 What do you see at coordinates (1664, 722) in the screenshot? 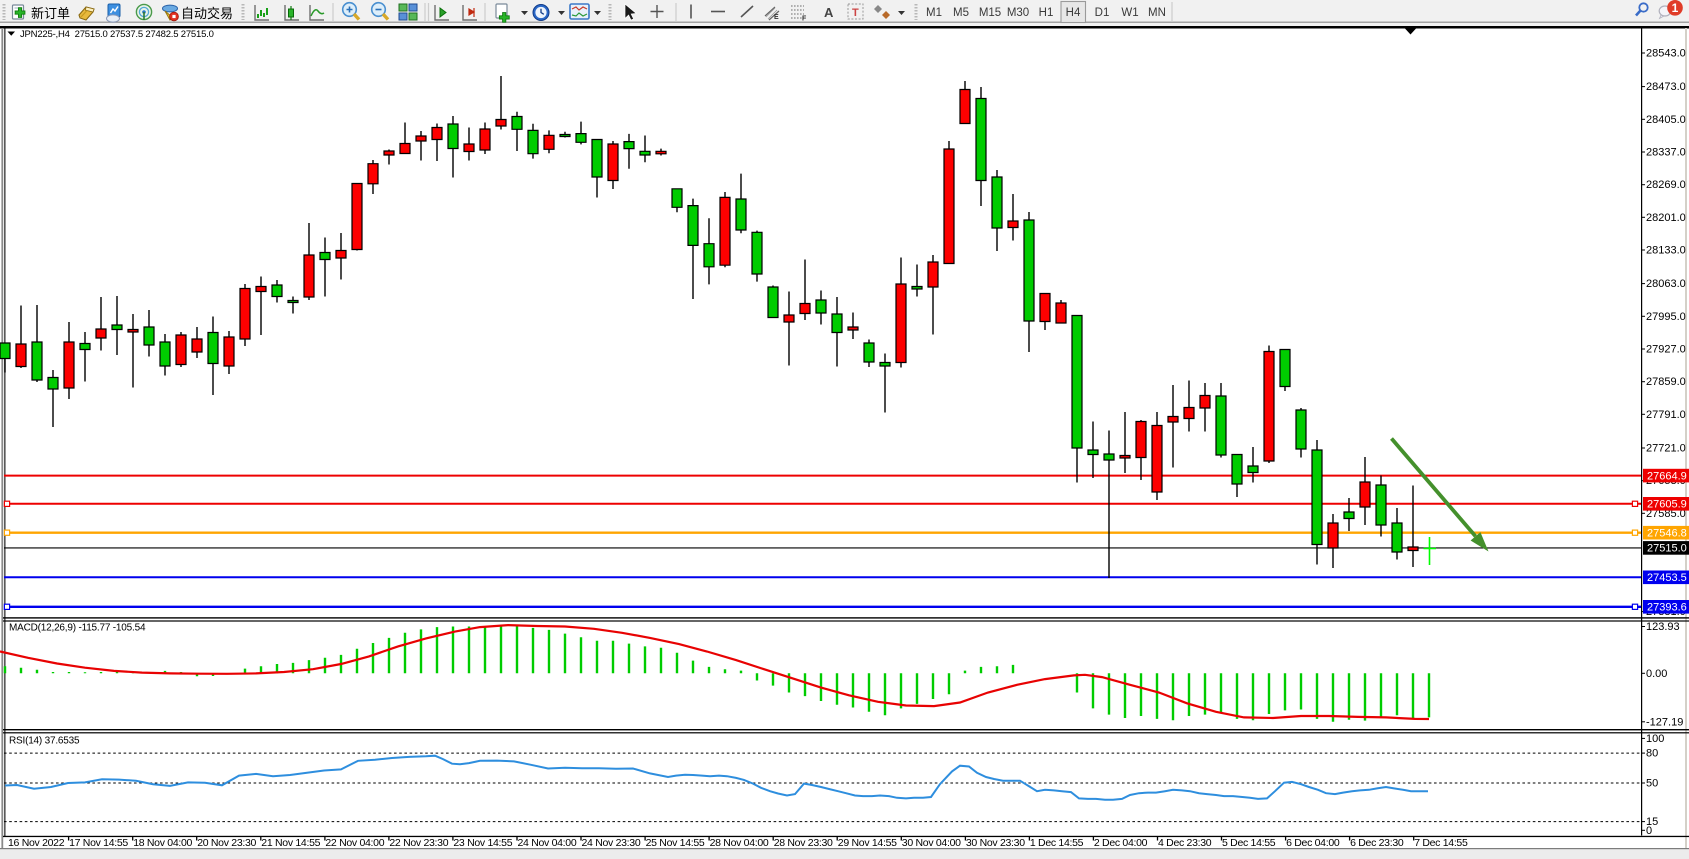
I see `svg-text: -127.19` at bounding box center [1664, 722].